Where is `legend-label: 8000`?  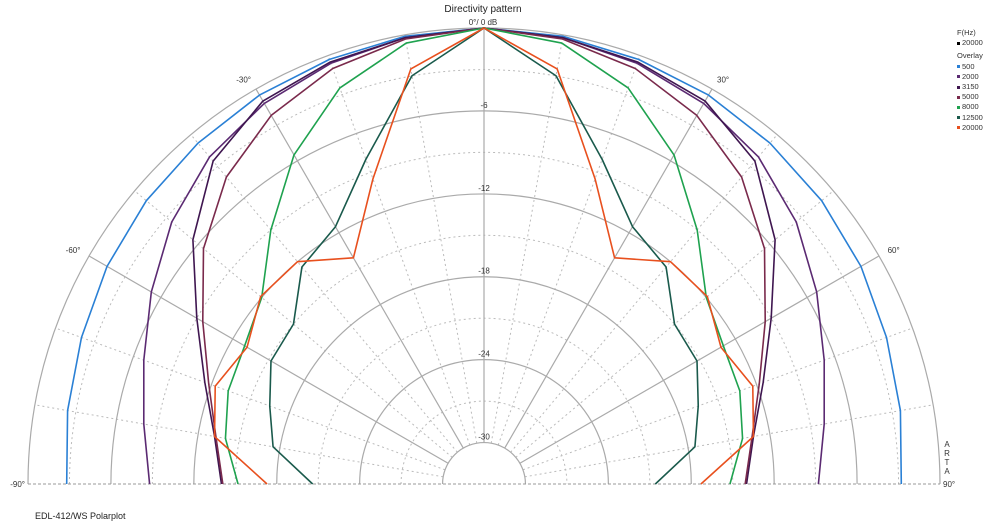 legend-label: 8000 is located at coordinates (970, 107).